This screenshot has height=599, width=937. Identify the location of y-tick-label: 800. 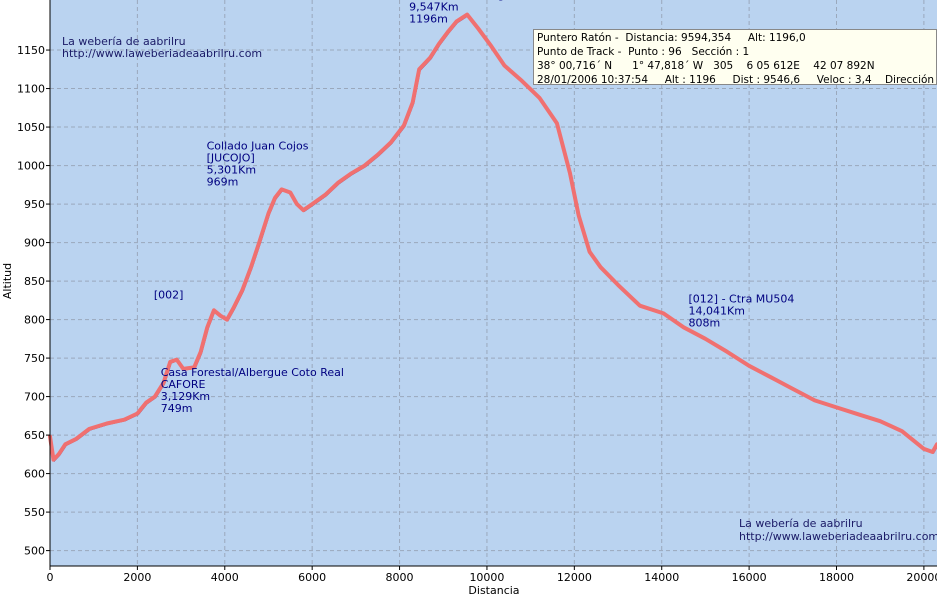
(34, 320).